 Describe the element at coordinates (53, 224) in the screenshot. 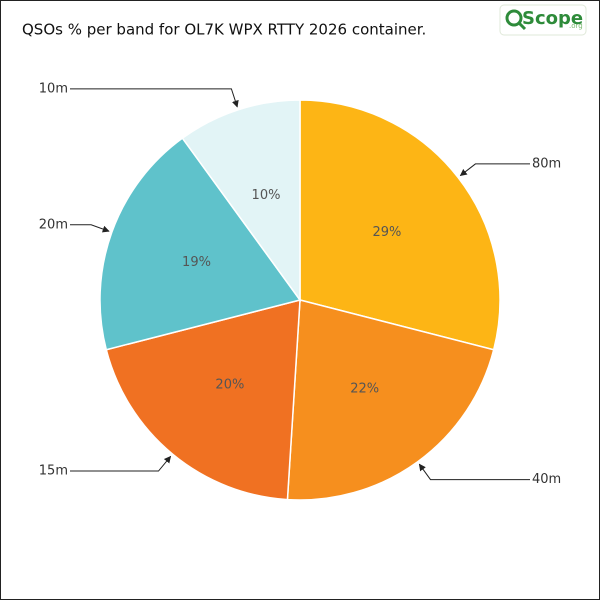

I see `slice-label: 20m` at that location.